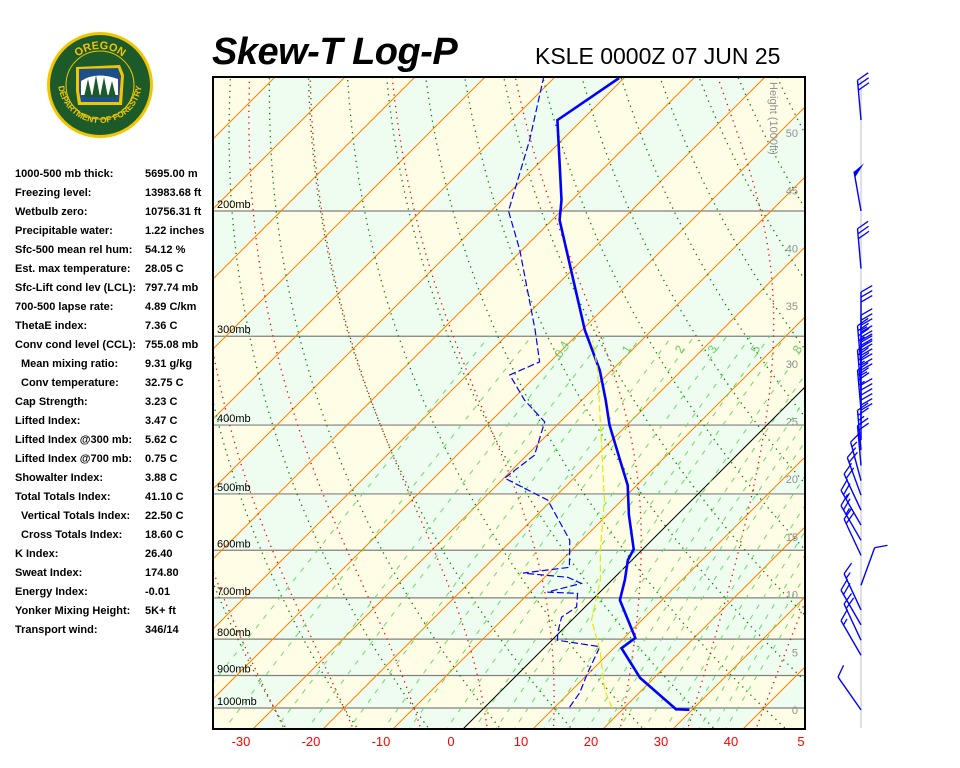  What do you see at coordinates (234, 669) in the screenshot?
I see `isobar-label: 900mb` at bounding box center [234, 669].